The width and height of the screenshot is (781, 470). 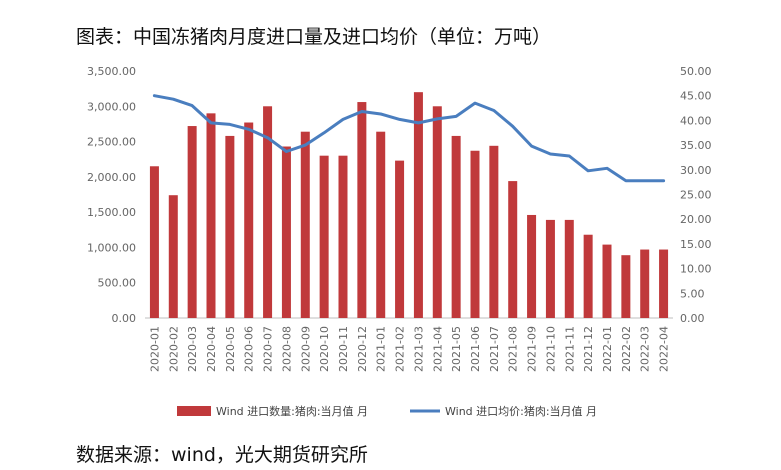 What do you see at coordinates (286, 349) in the screenshot?
I see `x-tick-label: 2020-08` at bounding box center [286, 349].